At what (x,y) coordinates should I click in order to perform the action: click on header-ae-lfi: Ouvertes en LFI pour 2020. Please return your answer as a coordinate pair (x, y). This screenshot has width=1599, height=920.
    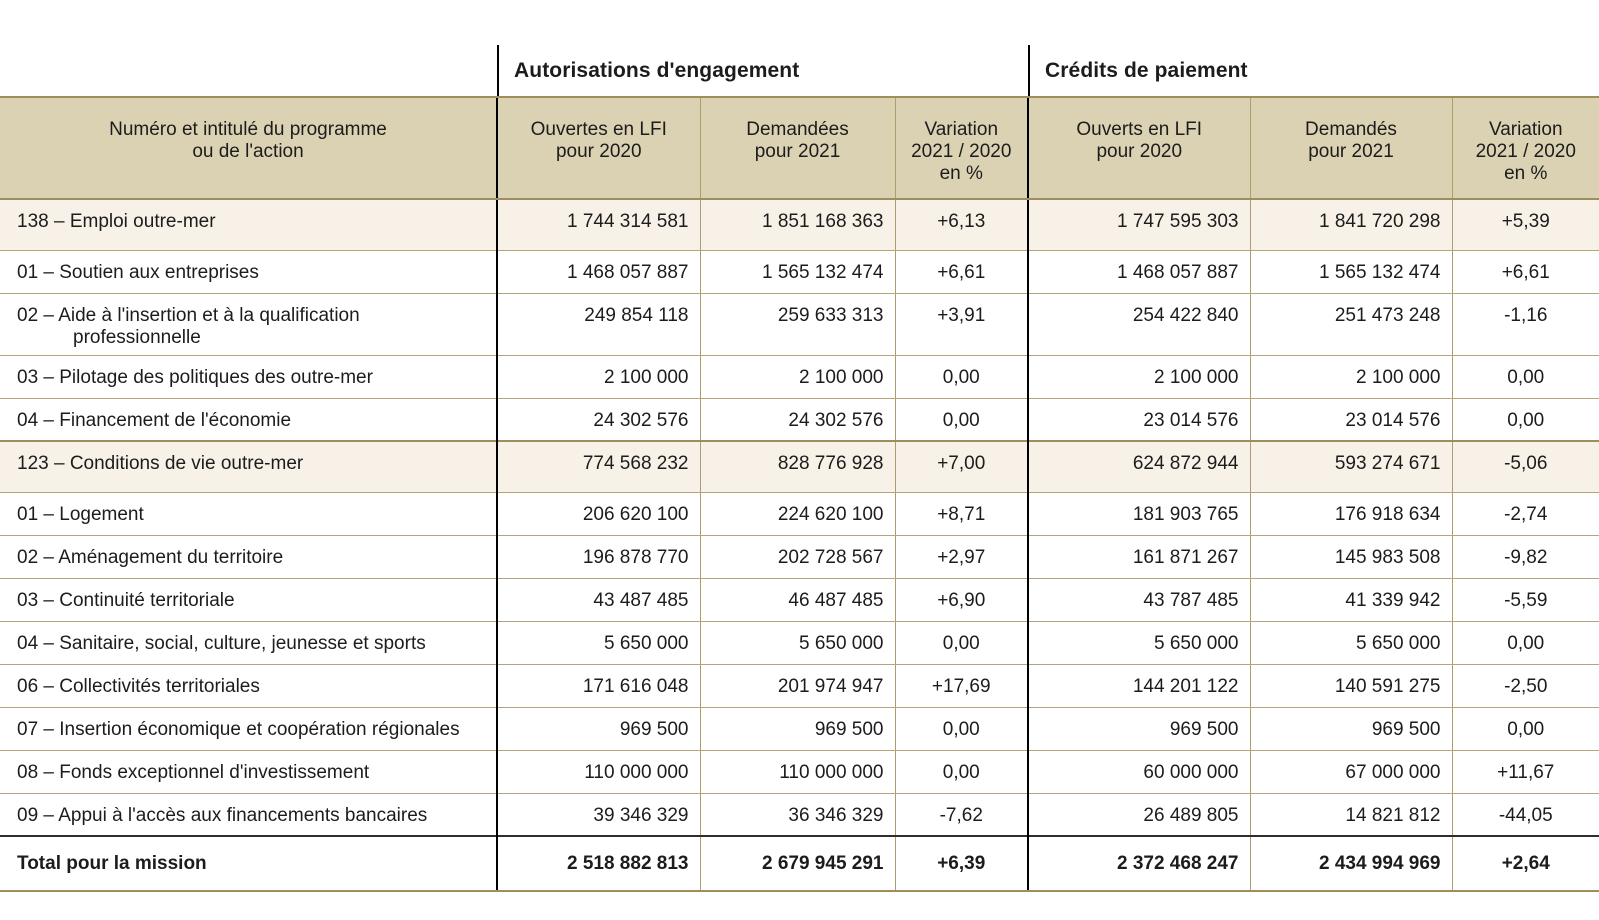
    Looking at the image, I should click on (598, 148).